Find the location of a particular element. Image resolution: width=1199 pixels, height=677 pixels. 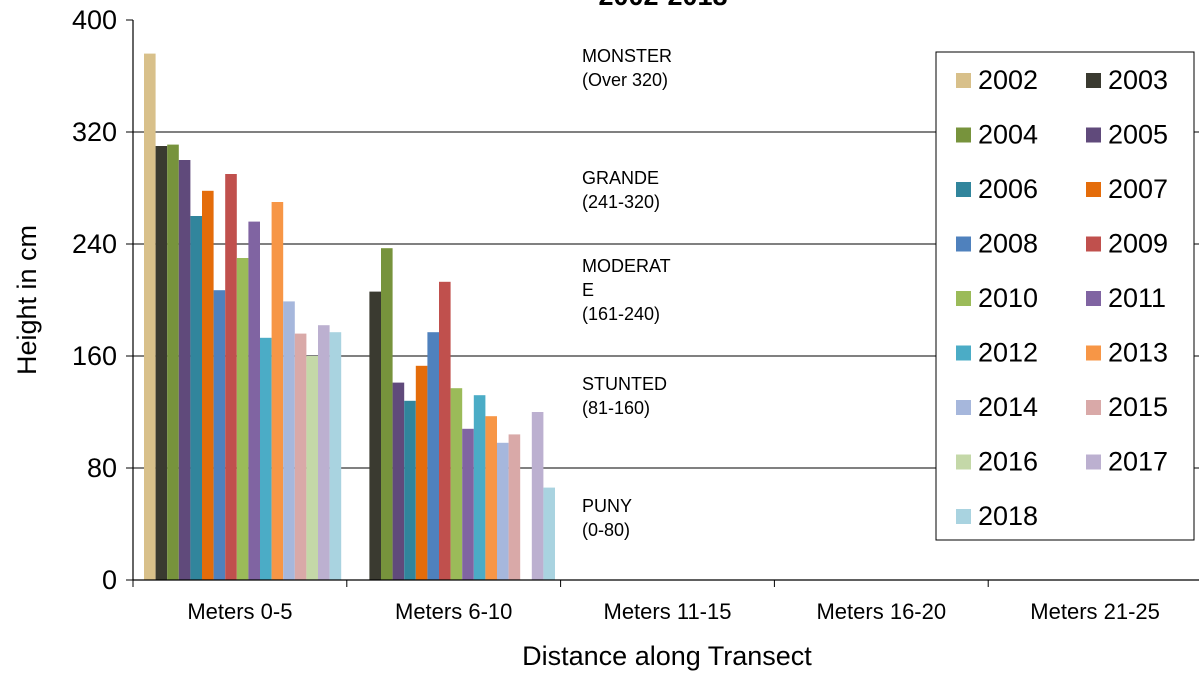

annotation-label: MODERAT is located at coordinates (626, 266).